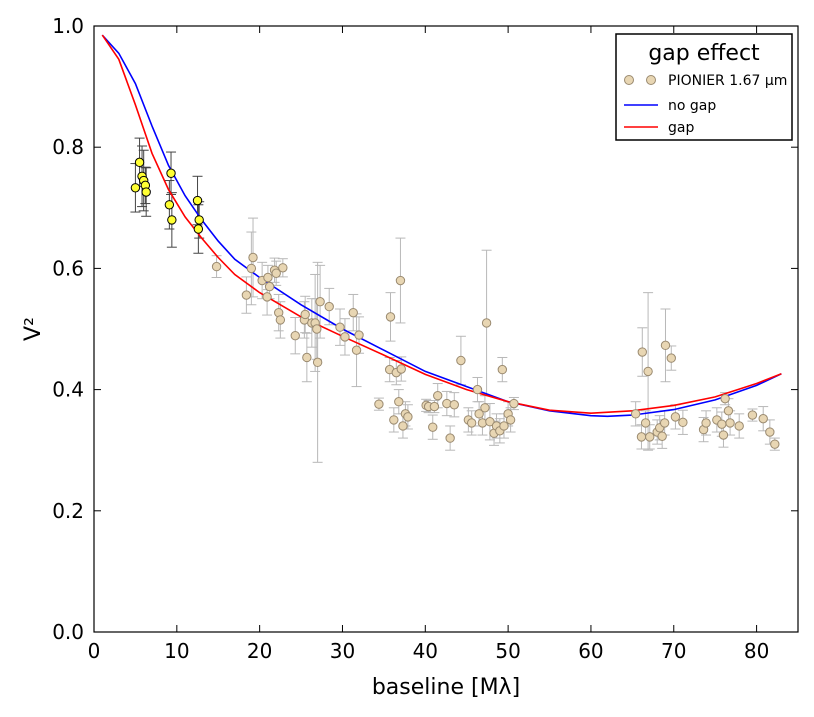 This screenshot has height=717, width=814. Describe the element at coordinates (68, 26) in the screenshot. I see `y-tick-label: 1.0` at that location.